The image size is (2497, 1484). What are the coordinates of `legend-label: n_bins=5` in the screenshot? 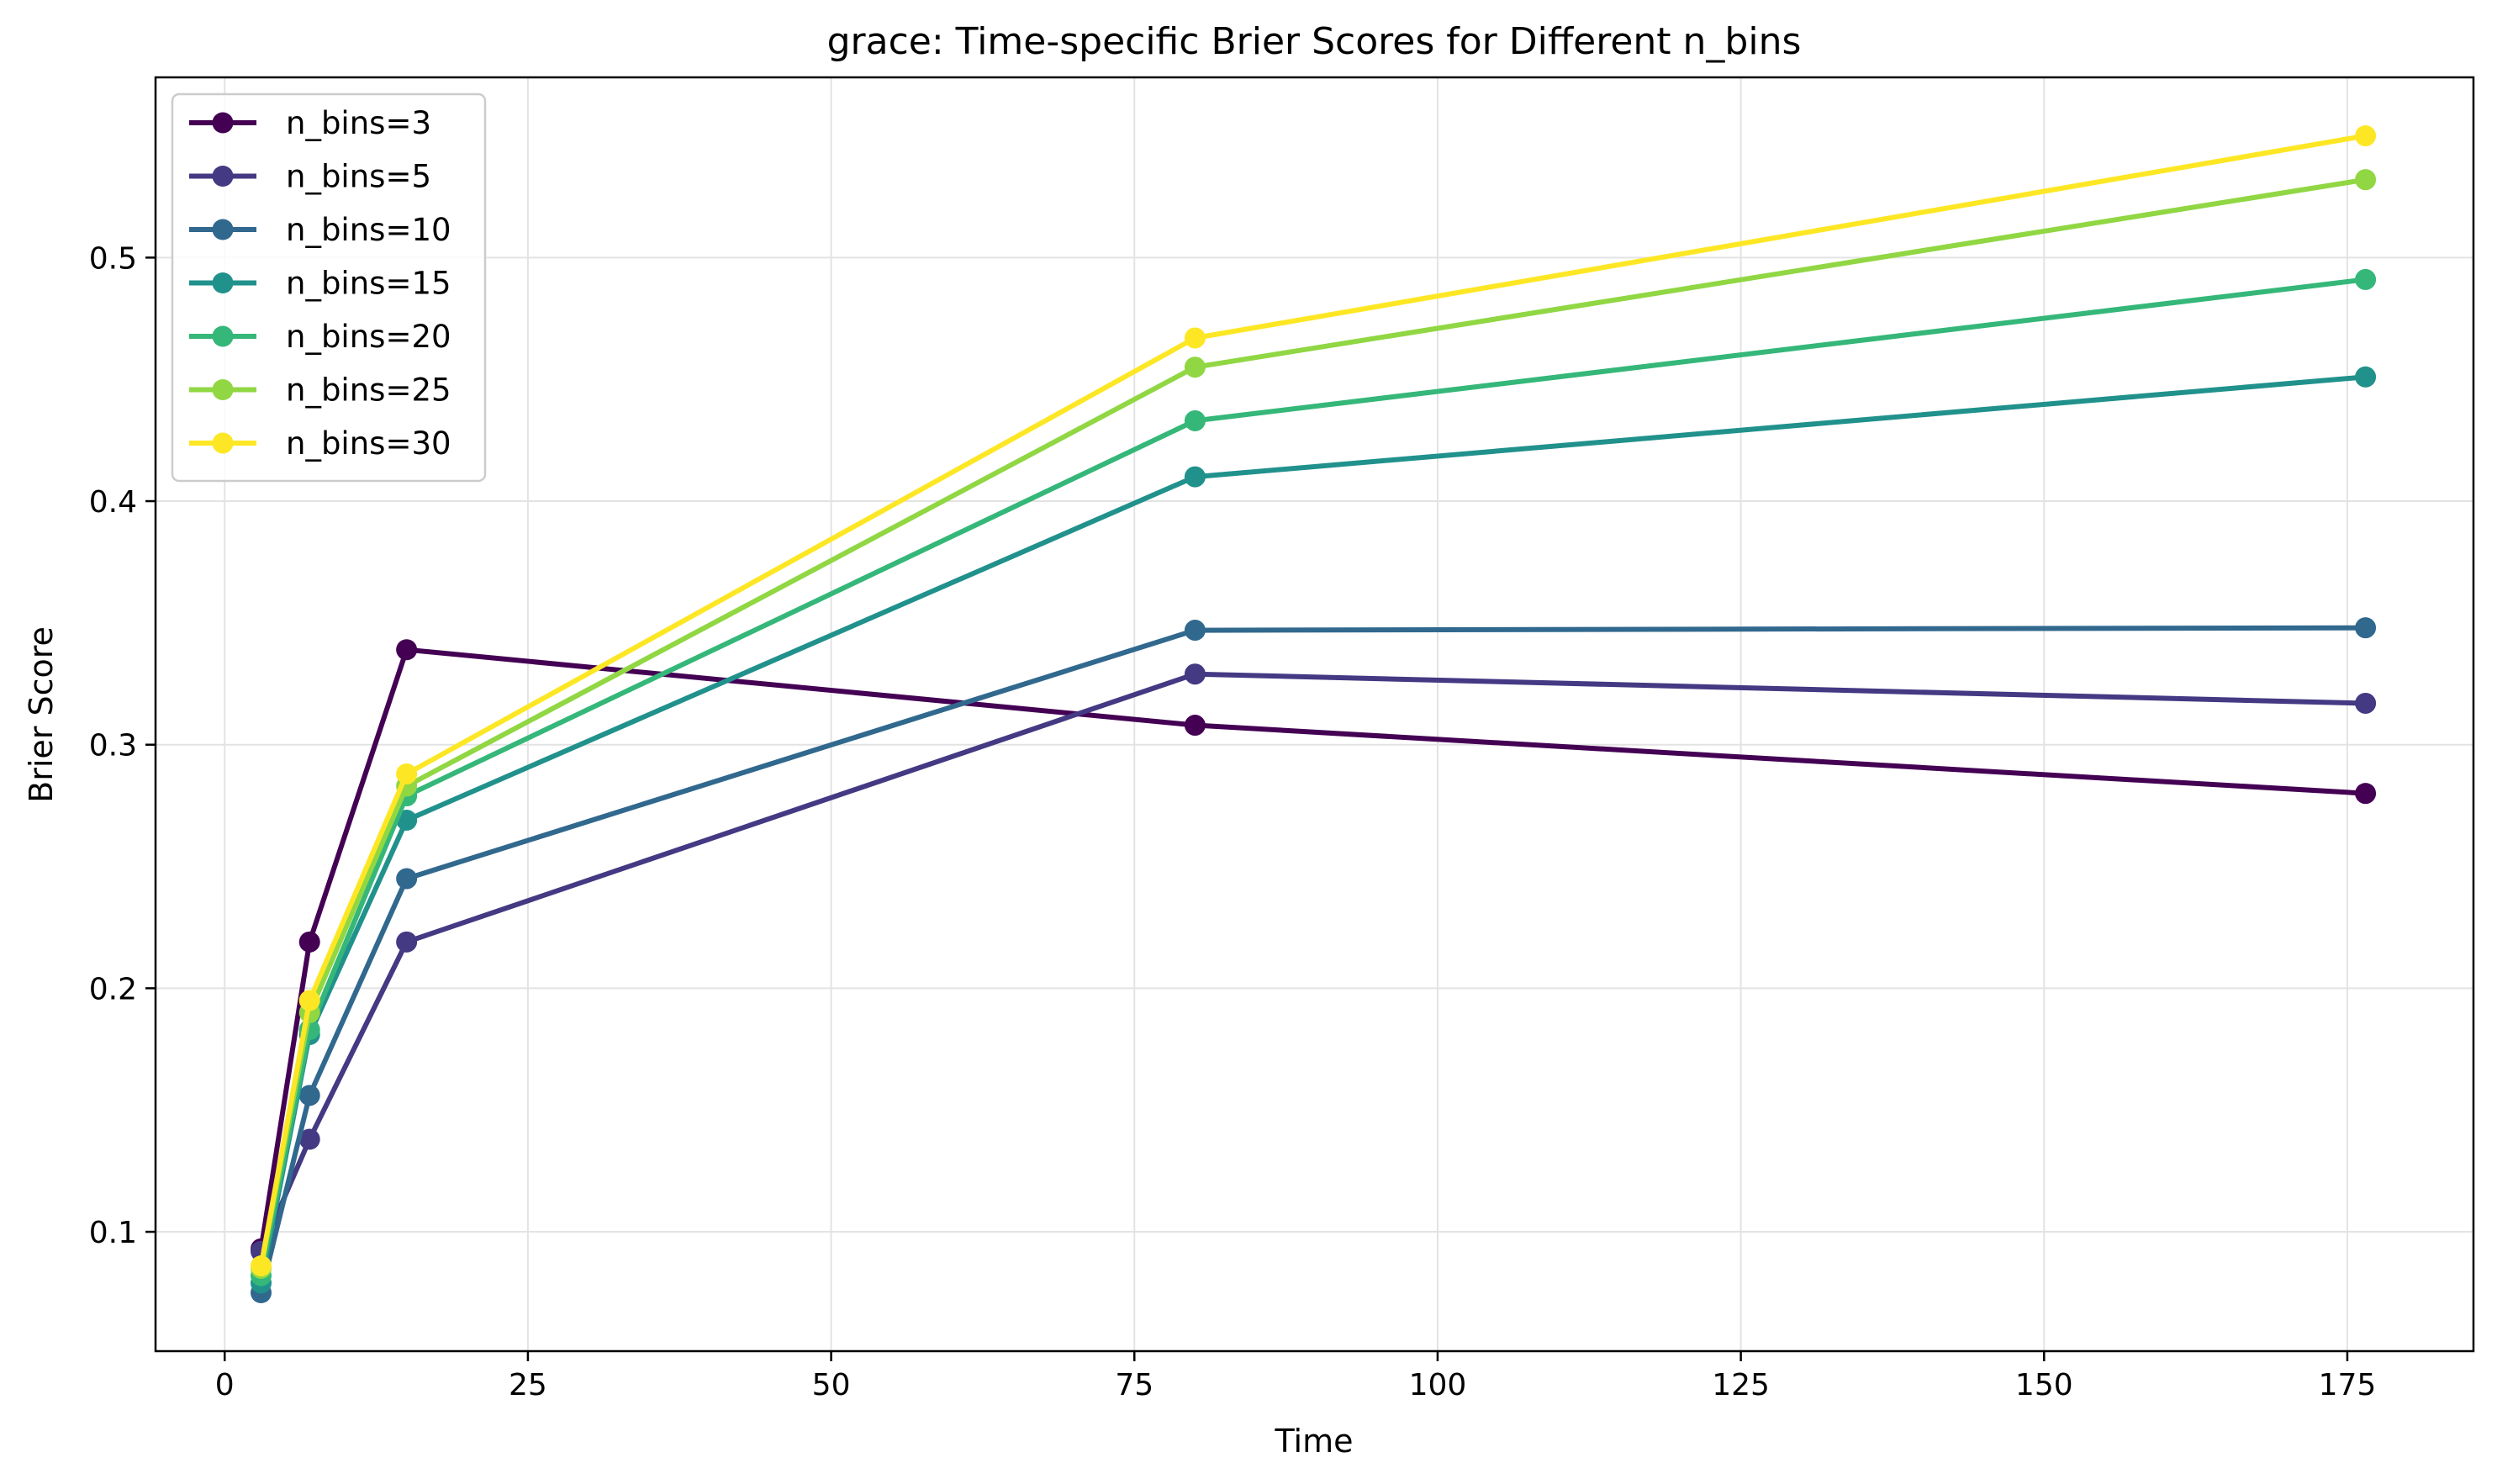 It's located at (358, 177).